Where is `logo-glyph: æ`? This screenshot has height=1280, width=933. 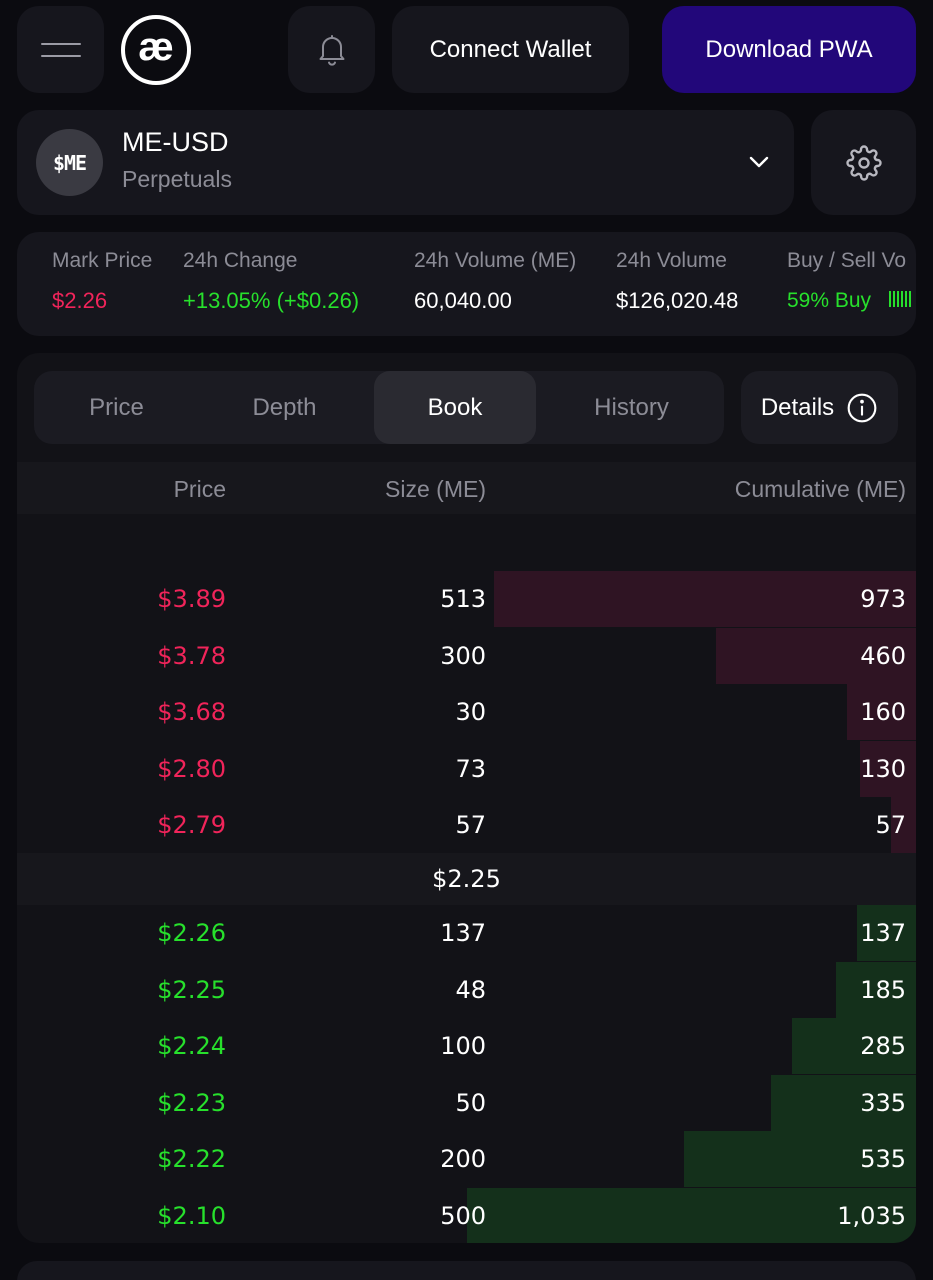 logo-glyph: æ is located at coordinates (156, 47).